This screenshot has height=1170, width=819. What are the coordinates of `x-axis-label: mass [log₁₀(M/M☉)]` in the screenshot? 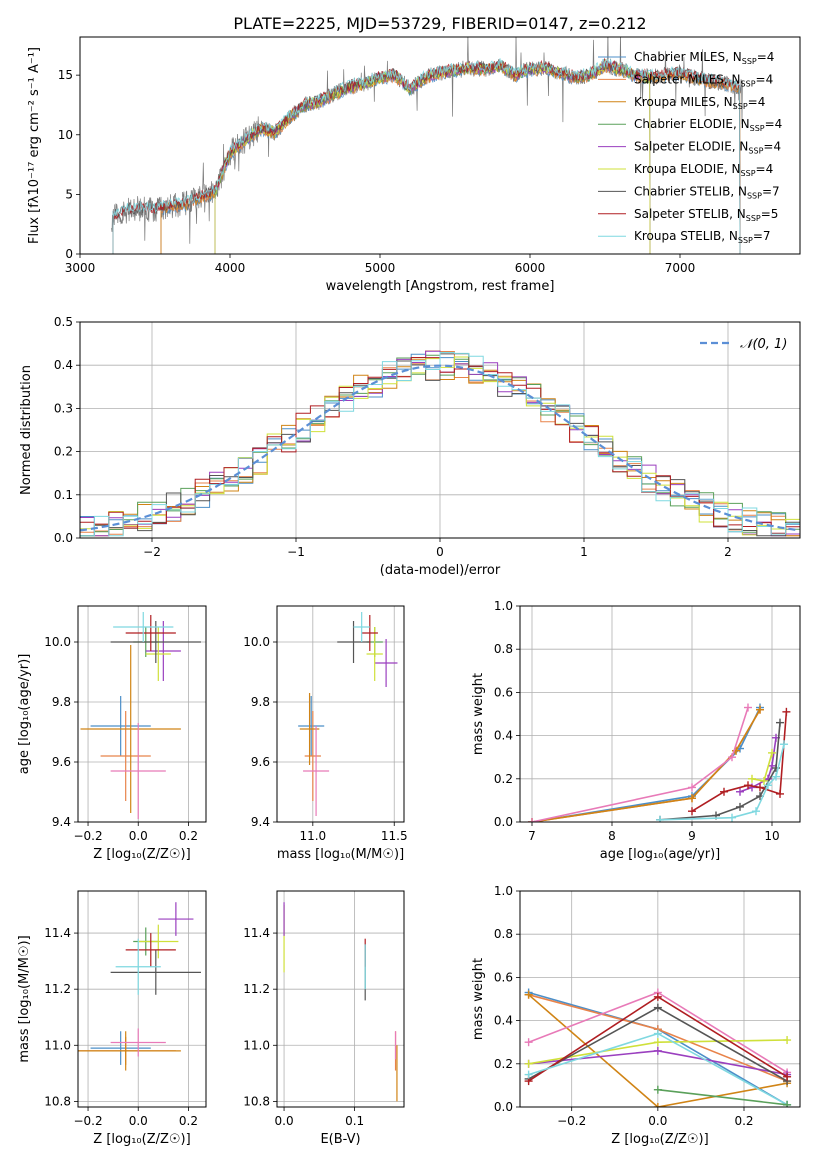 It's located at (340, 854).